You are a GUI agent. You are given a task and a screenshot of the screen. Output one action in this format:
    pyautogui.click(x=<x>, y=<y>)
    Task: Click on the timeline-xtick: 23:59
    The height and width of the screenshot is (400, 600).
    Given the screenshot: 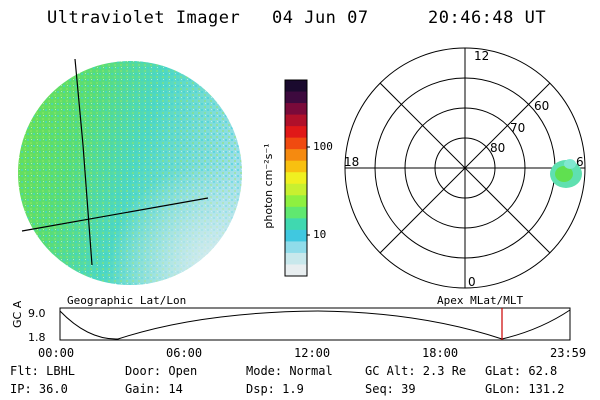 What is the action you would take?
    pyautogui.click(x=568, y=353)
    